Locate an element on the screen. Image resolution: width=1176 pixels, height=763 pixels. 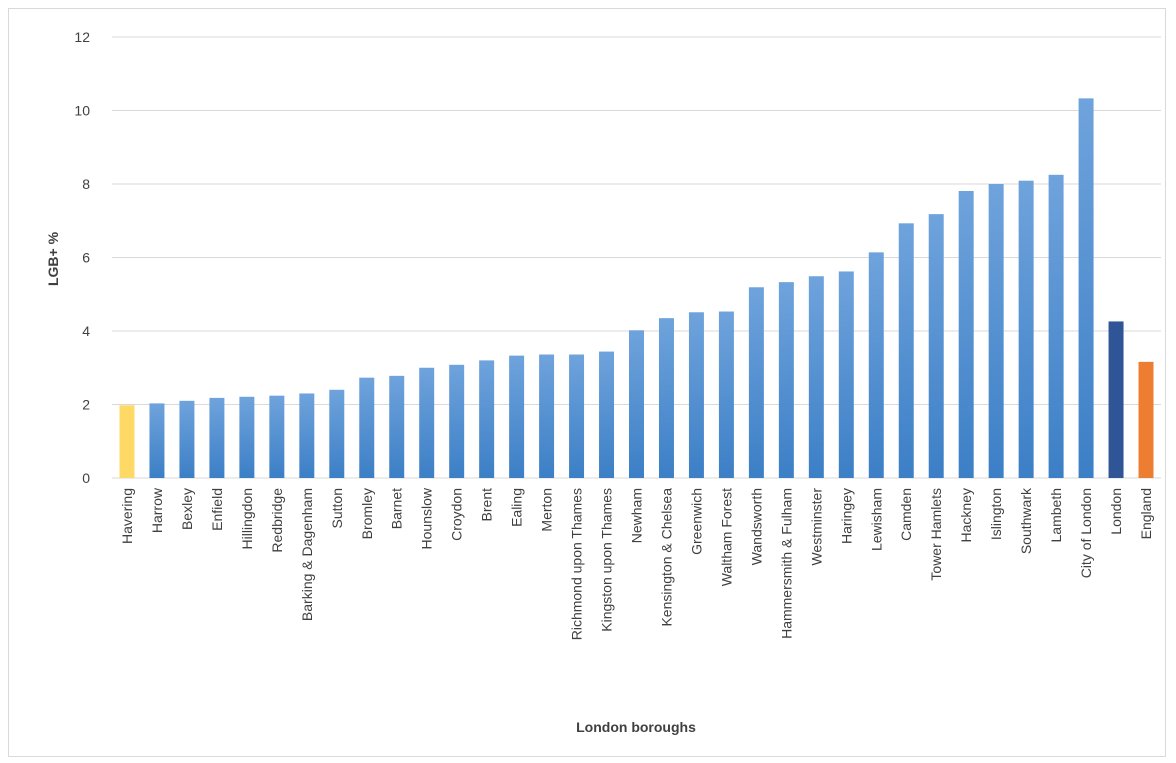
x-axis-title: London boroughs is located at coordinates (636, 727).